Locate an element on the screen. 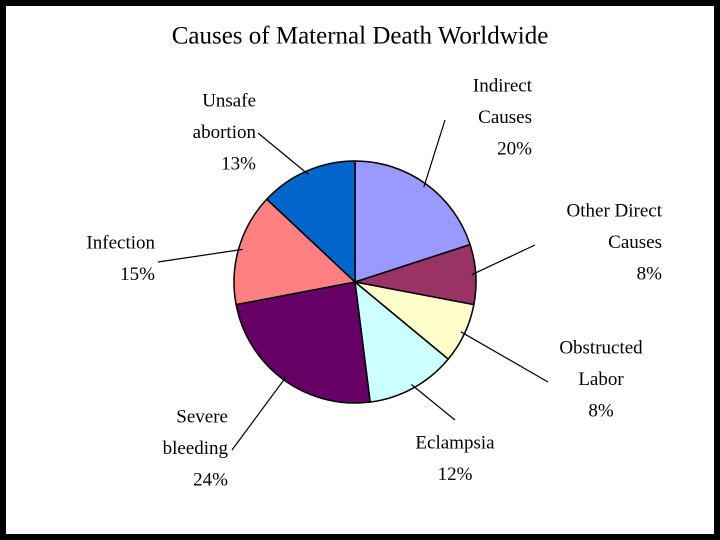 The image size is (720, 540). slice-label: Eclampsia is located at coordinates (455, 442).